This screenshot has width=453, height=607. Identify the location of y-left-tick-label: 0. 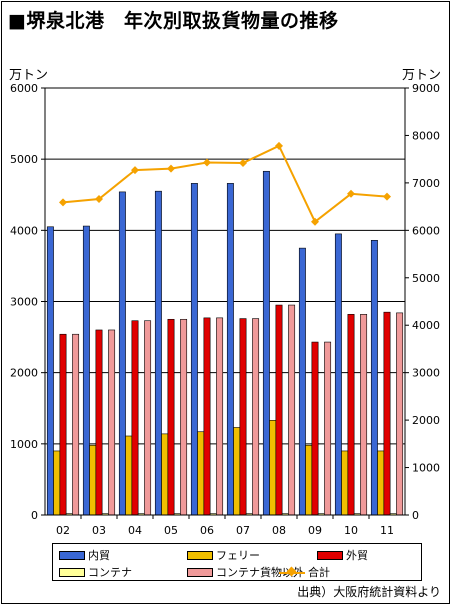
(34, 515).